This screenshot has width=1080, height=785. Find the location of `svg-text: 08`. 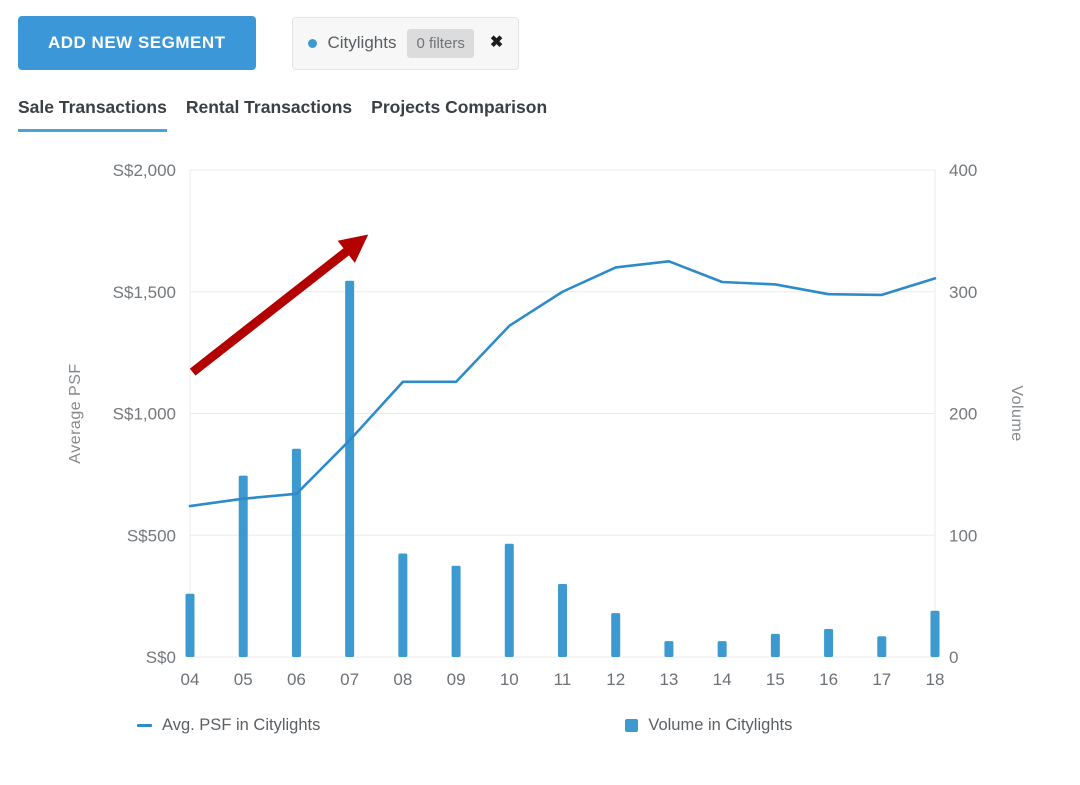

svg-text: 08 is located at coordinates (402, 679).